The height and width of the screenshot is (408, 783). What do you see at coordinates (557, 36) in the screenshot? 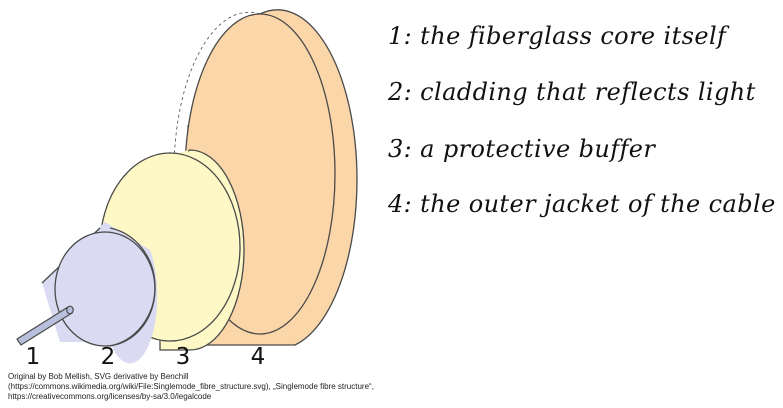
I see `legend-fiberglass-core: 1: the fiberglass core itself` at bounding box center [557, 36].